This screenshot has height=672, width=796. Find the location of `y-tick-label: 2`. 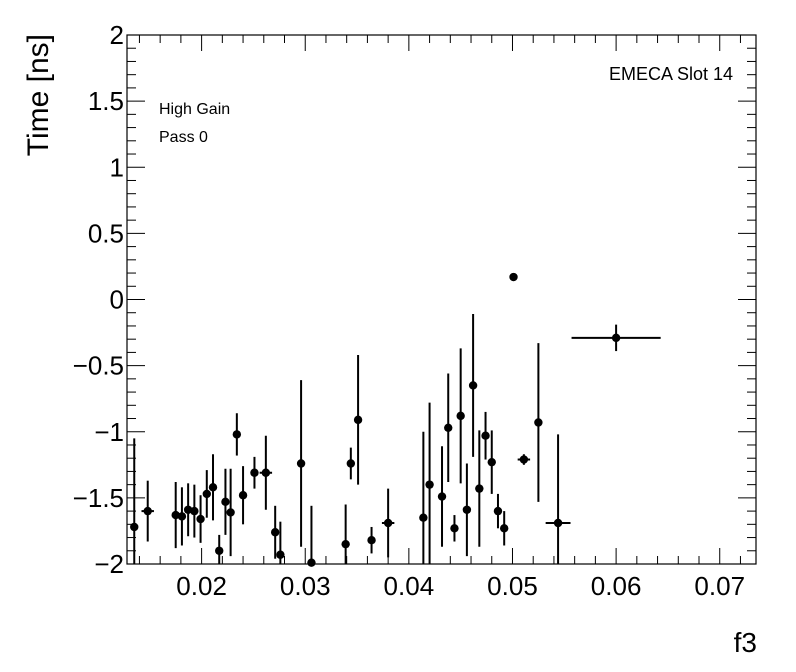

y-tick-label: 2 is located at coordinates (117, 35).